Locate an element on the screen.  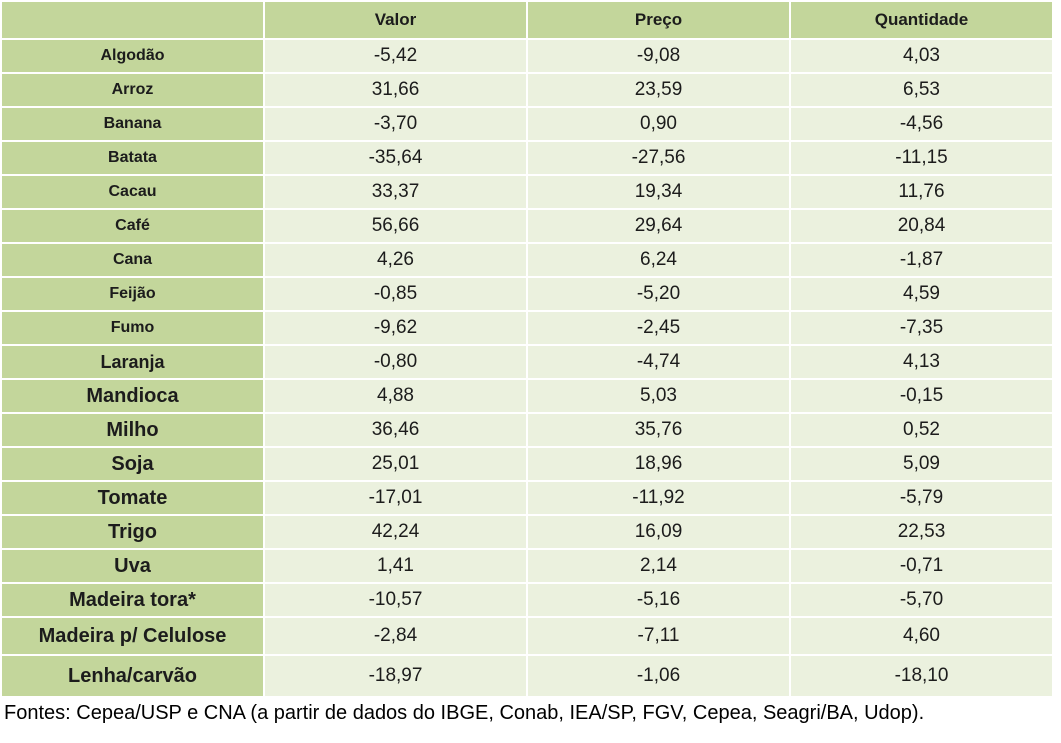
table-row: Café 56,66 29,64 20,84 is located at coordinates (527, 226).